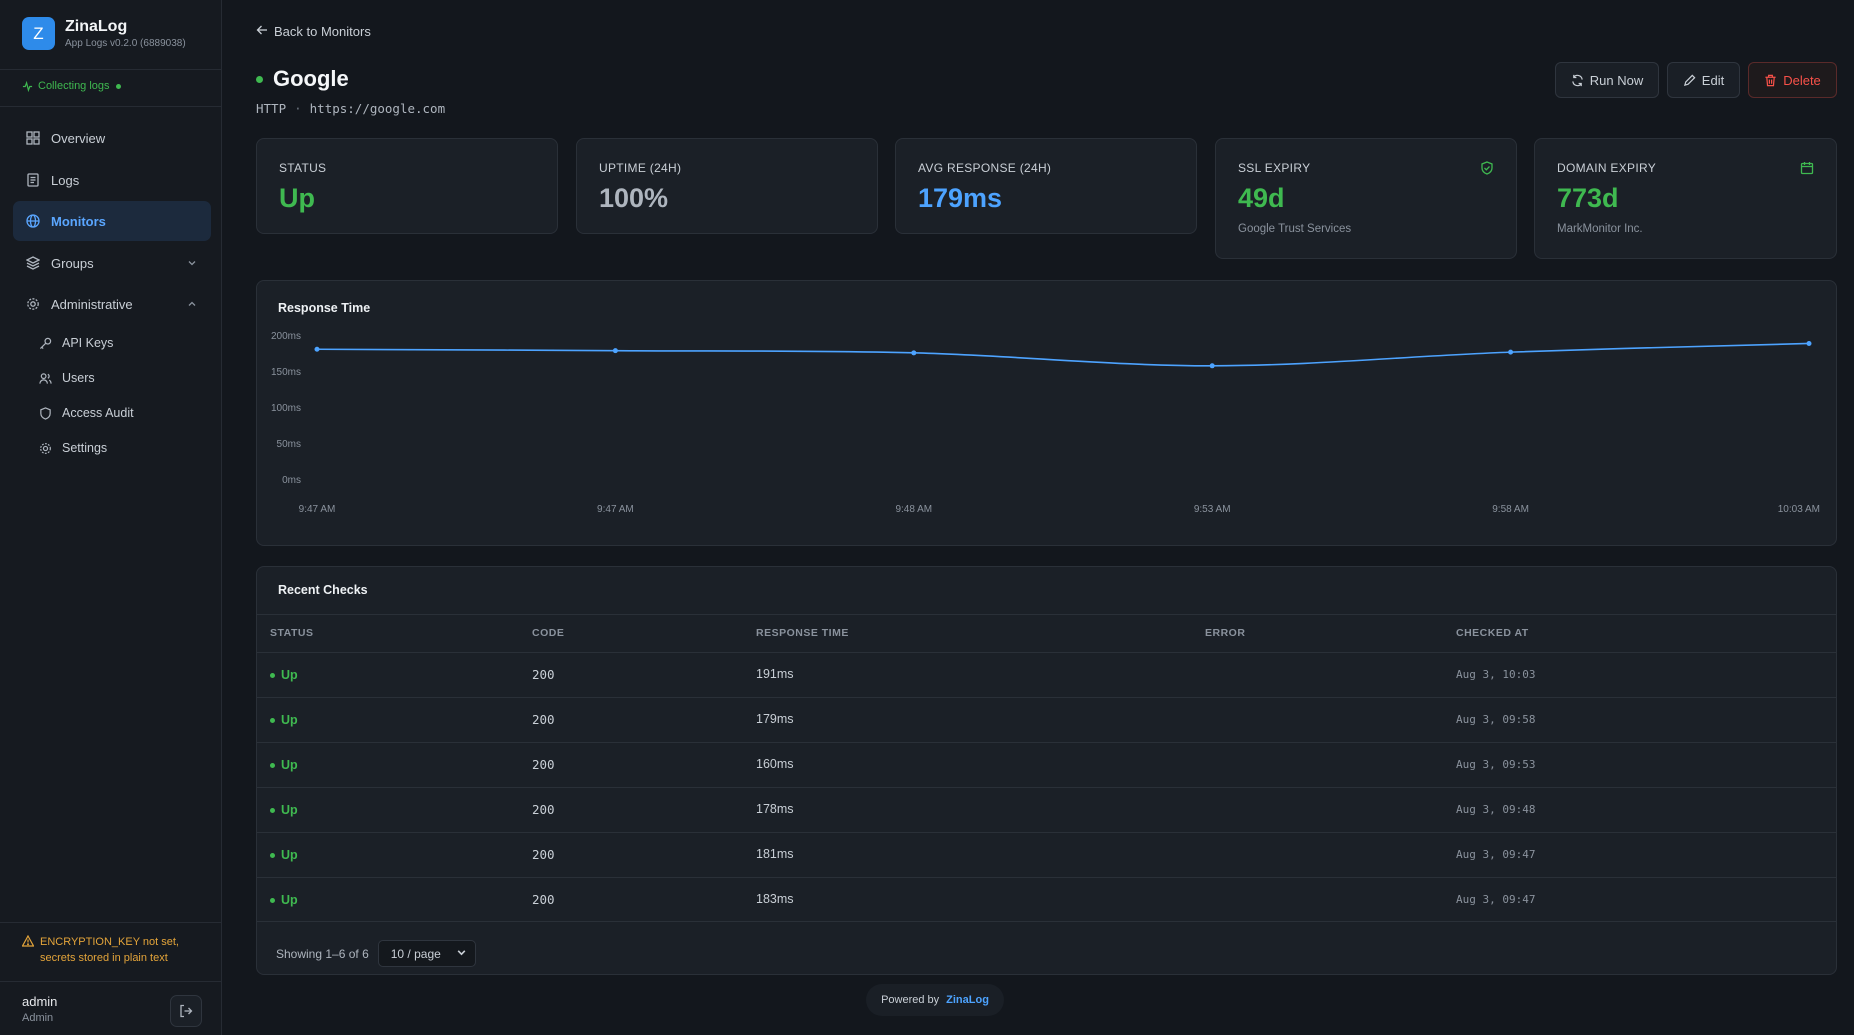 This screenshot has height=1035, width=1854. I want to click on recent-checks-title: Recent Checks, so click(323, 590).